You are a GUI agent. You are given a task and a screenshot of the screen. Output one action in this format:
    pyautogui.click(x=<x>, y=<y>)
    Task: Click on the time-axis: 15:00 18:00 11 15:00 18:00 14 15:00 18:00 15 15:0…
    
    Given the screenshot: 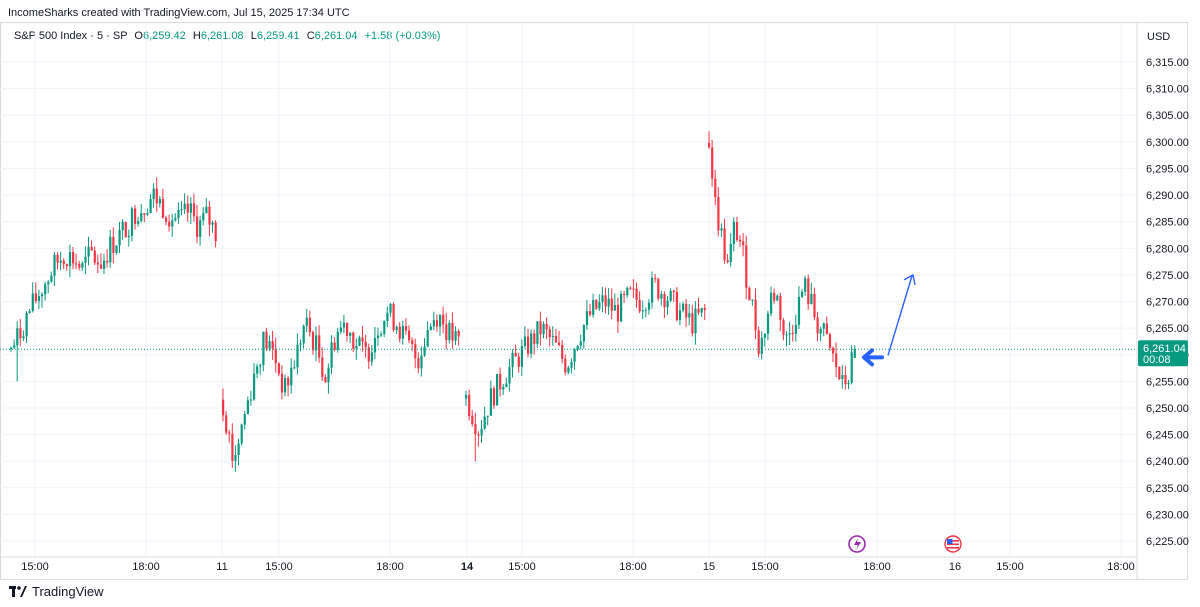 What is the action you would take?
    pyautogui.click(x=568, y=564)
    